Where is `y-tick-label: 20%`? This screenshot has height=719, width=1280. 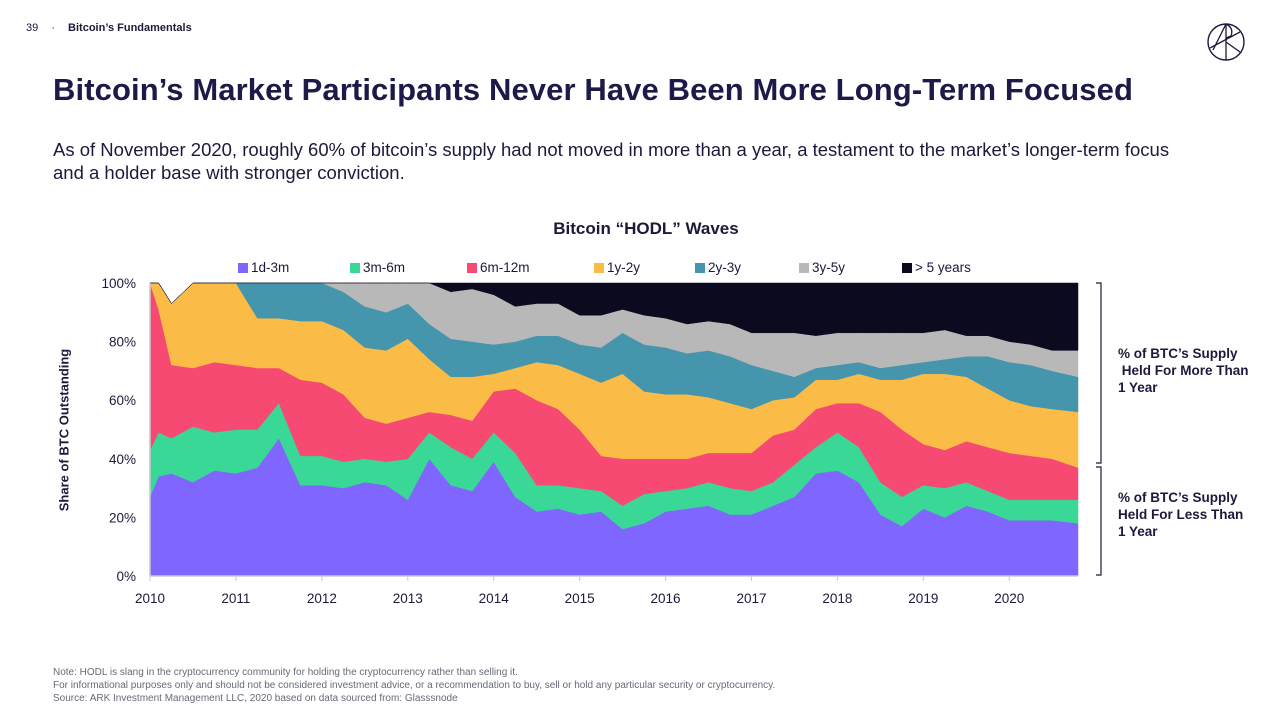 y-tick-label: 20% is located at coordinates (122, 517).